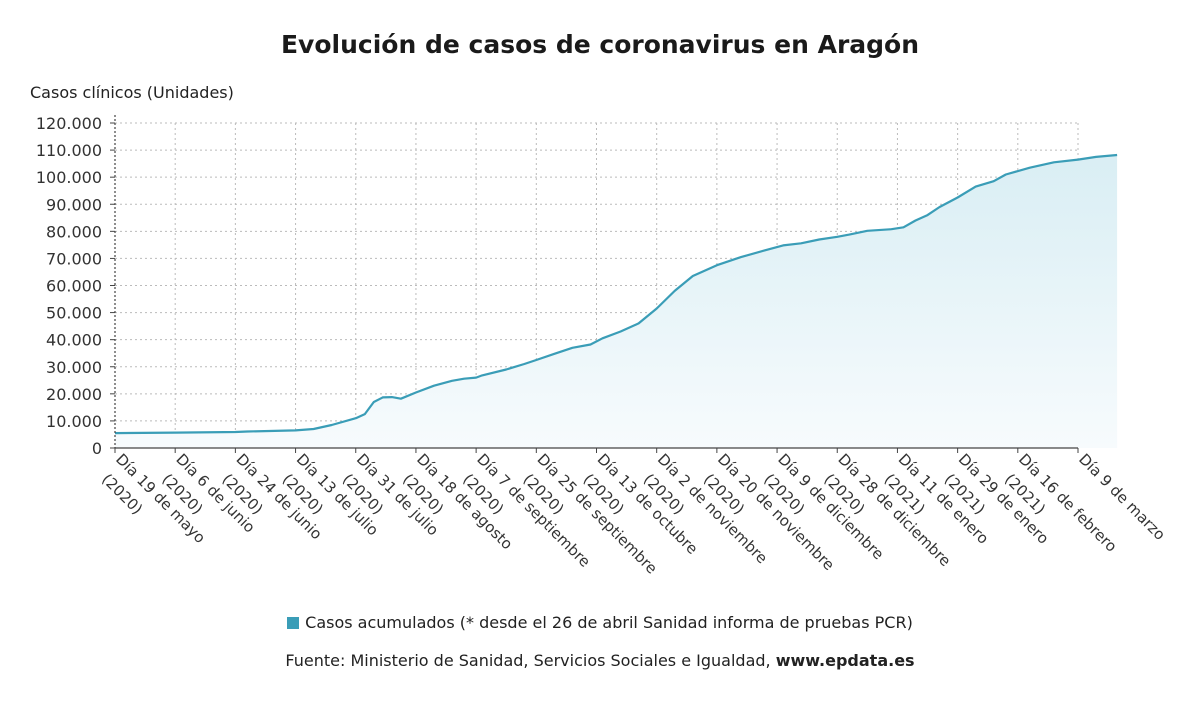 The width and height of the screenshot is (1200, 705). What do you see at coordinates (69, 177) in the screenshot?
I see `y-tick-label: 100.000` at bounding box center [69, 177].